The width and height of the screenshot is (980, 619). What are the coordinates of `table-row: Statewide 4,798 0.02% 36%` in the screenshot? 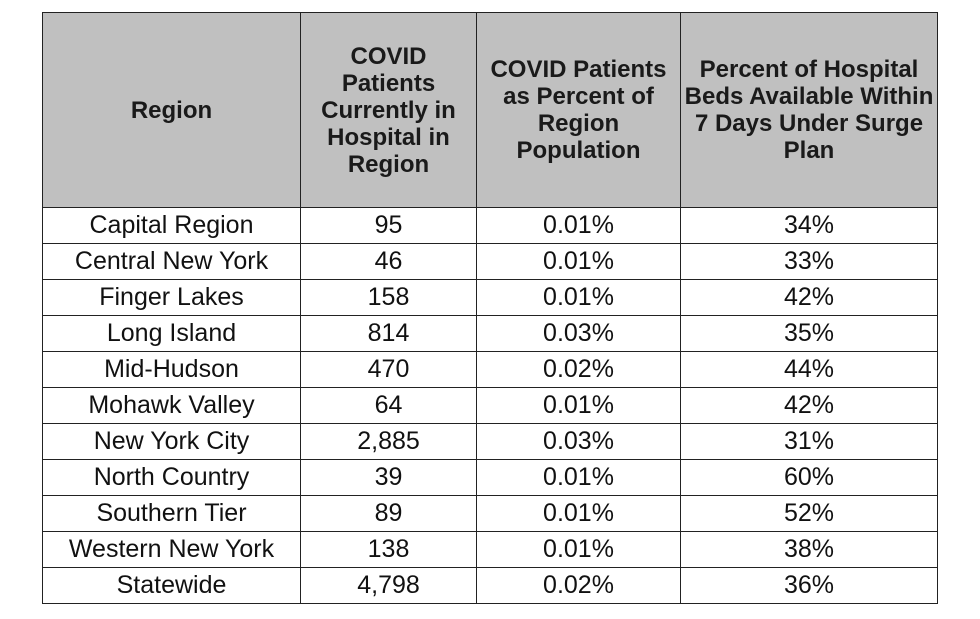 It's located at (490, 585).